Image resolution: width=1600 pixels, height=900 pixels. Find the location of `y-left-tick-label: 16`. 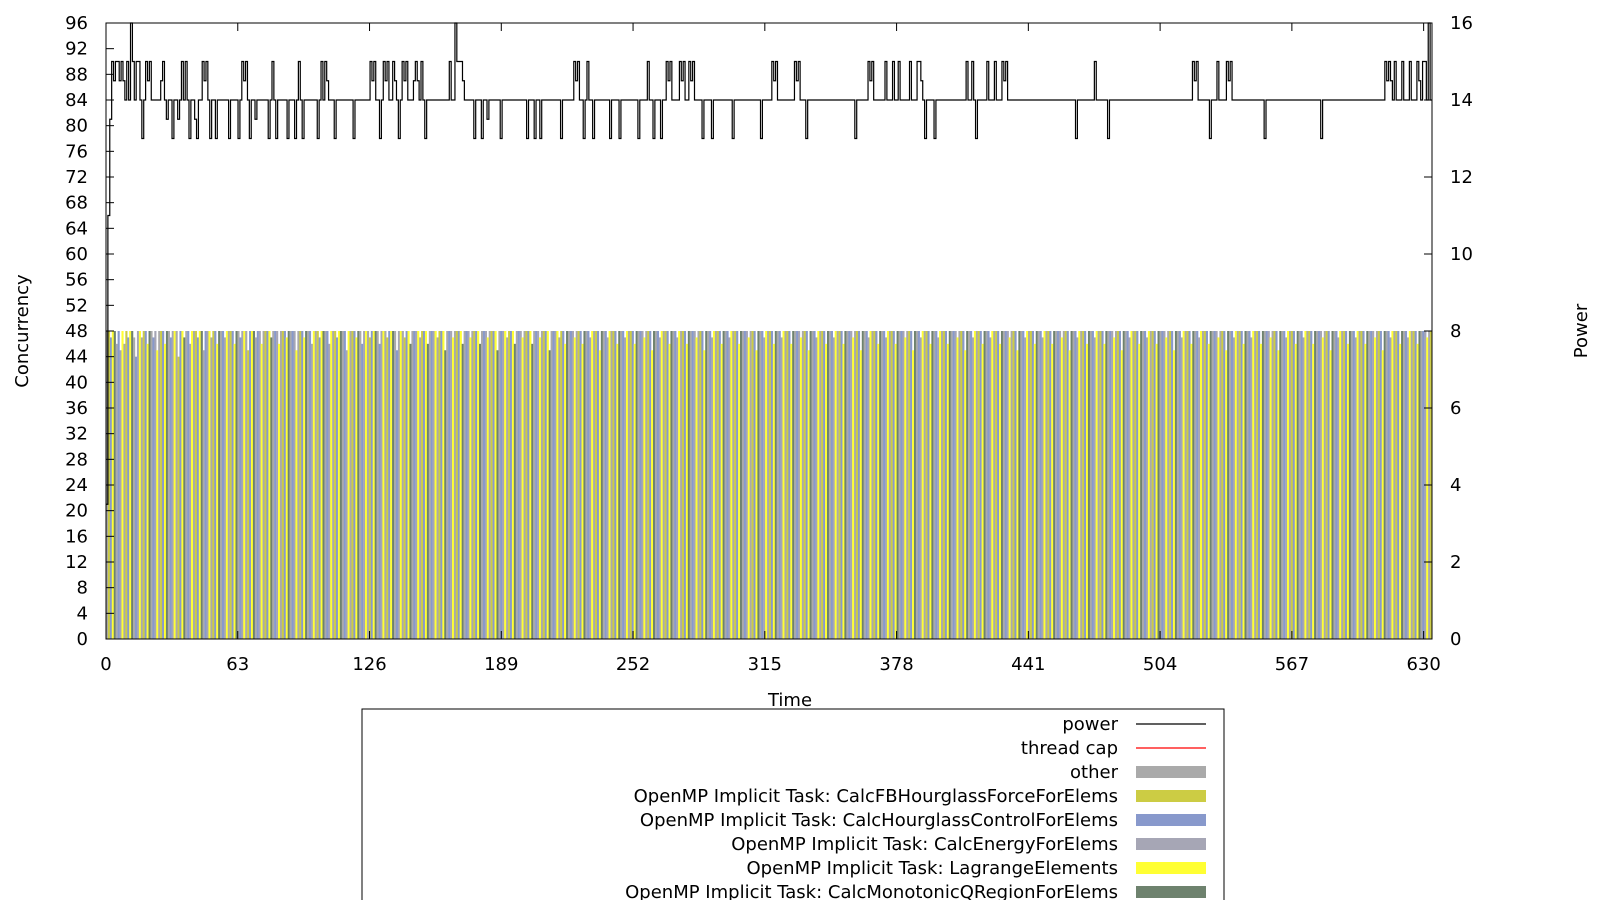

y-left-tick-label: 16 is located at coordinates (76, 536).